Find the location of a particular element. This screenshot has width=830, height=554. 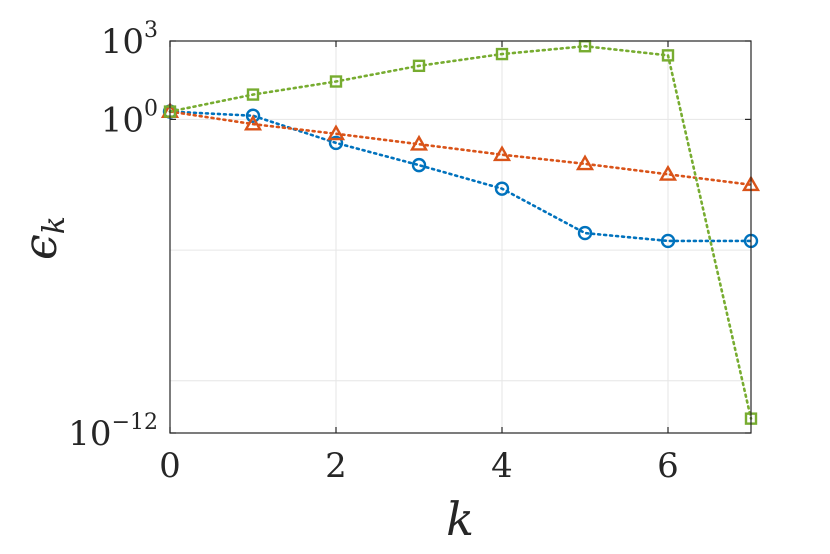

y-axis-label-main: ϵ is located at coordinates (40, 247).